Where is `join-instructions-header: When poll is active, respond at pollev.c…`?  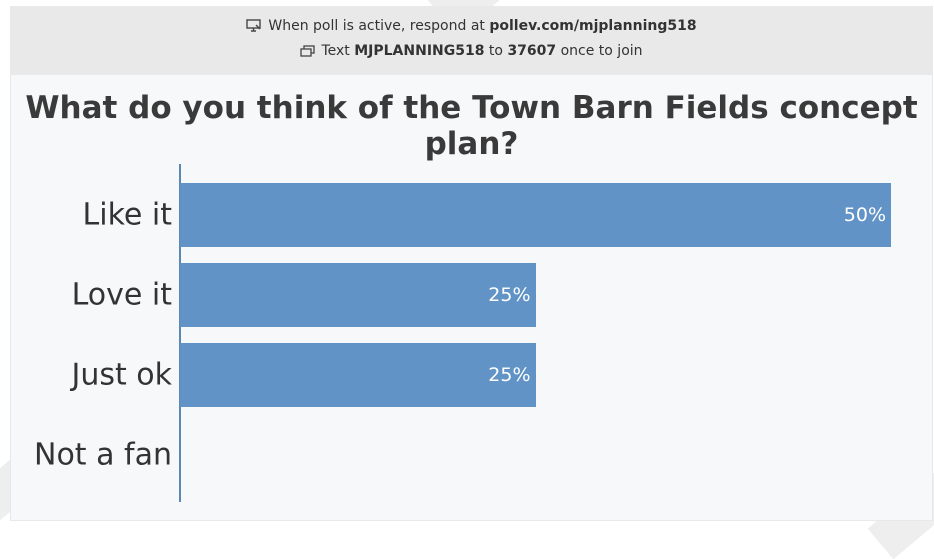
join-instructions-header: When poll is active, respond at pollev.c… is located at coordinates (471, 40).